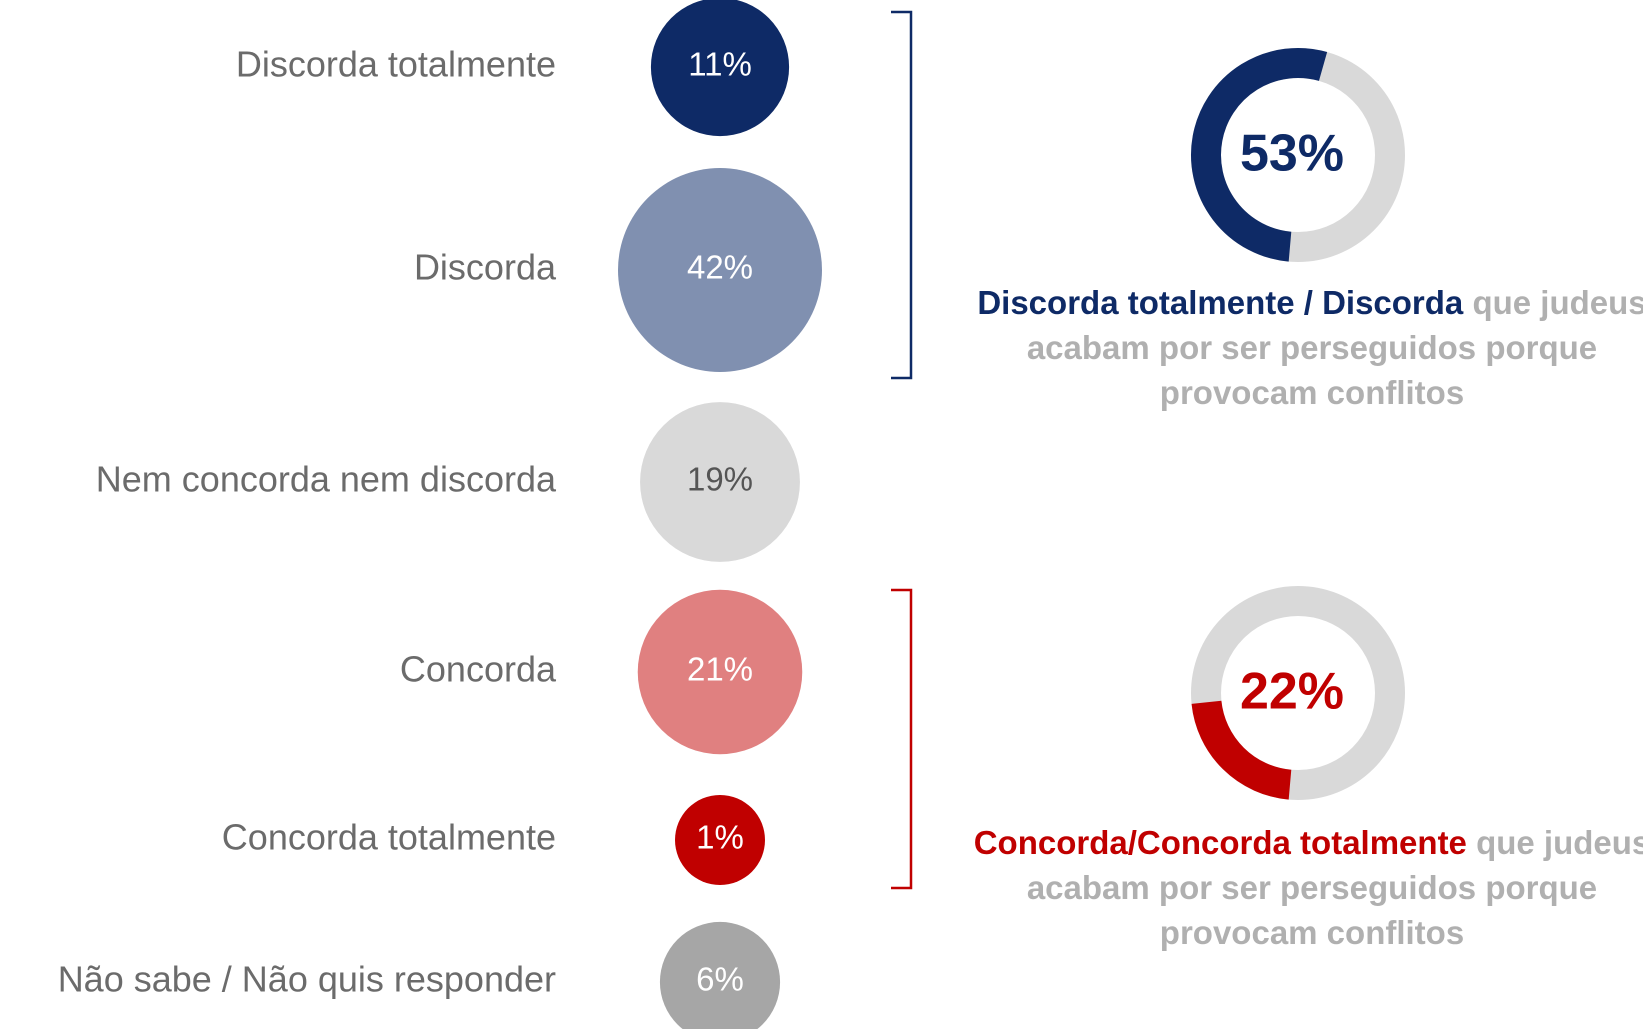 Image resolution: width=1643 pixels, height=1029 pixels. I want to click on category-label: Nem concorda nem discorda, so click(326, 479).